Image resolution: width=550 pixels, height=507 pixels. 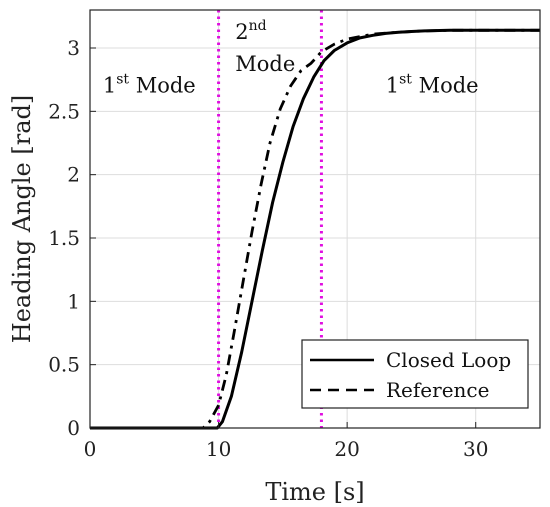 What do you see at coordinates (265, 64) in the screenshot?
I see `mode-annotation: Mode` at bounding box center [265, 64].